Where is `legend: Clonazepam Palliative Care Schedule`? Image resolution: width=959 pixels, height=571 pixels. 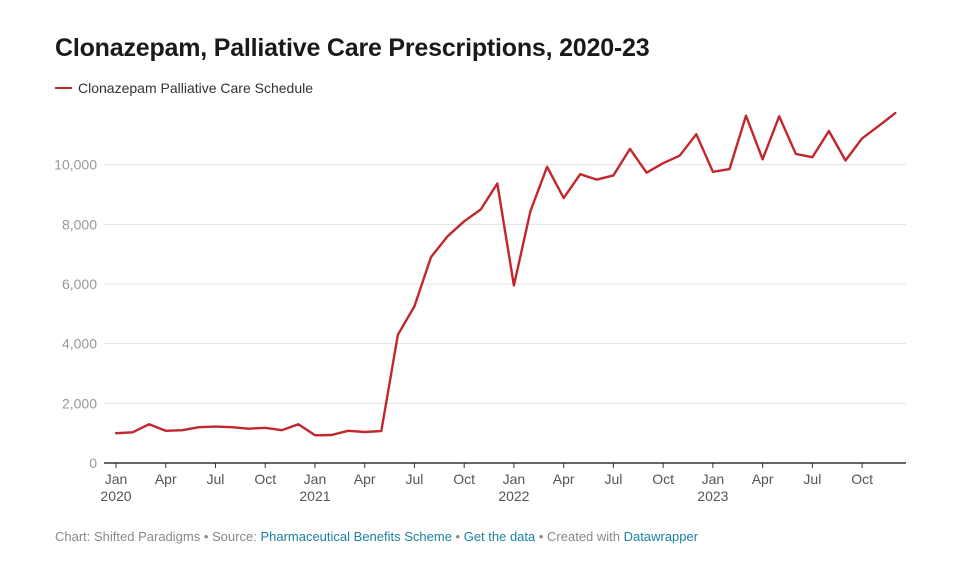
legend: Clonazepam Palliative Care Schedule is located at coordinates (184, 88).